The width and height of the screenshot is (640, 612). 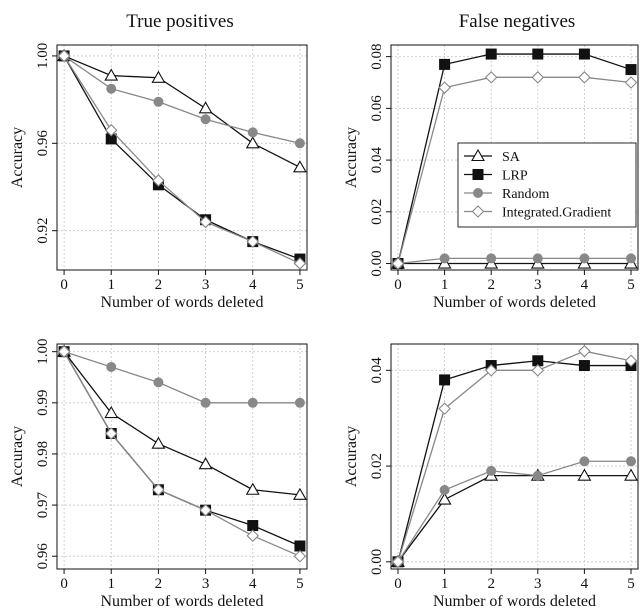 What do you see at coordinates (377, 562) in the screenshot?
I see `y-tick-label: 0.00` at bounding box center [377, 562].